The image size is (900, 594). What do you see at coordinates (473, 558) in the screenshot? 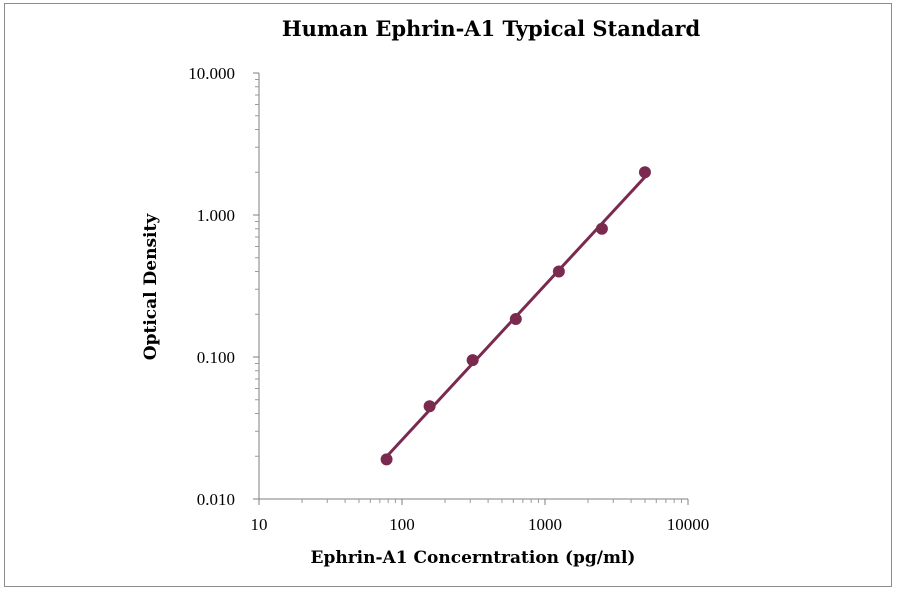
I see `x-axis-label: Ephrin-A1 Concerntration (pg/ml)` at bounding box center [473, 558].